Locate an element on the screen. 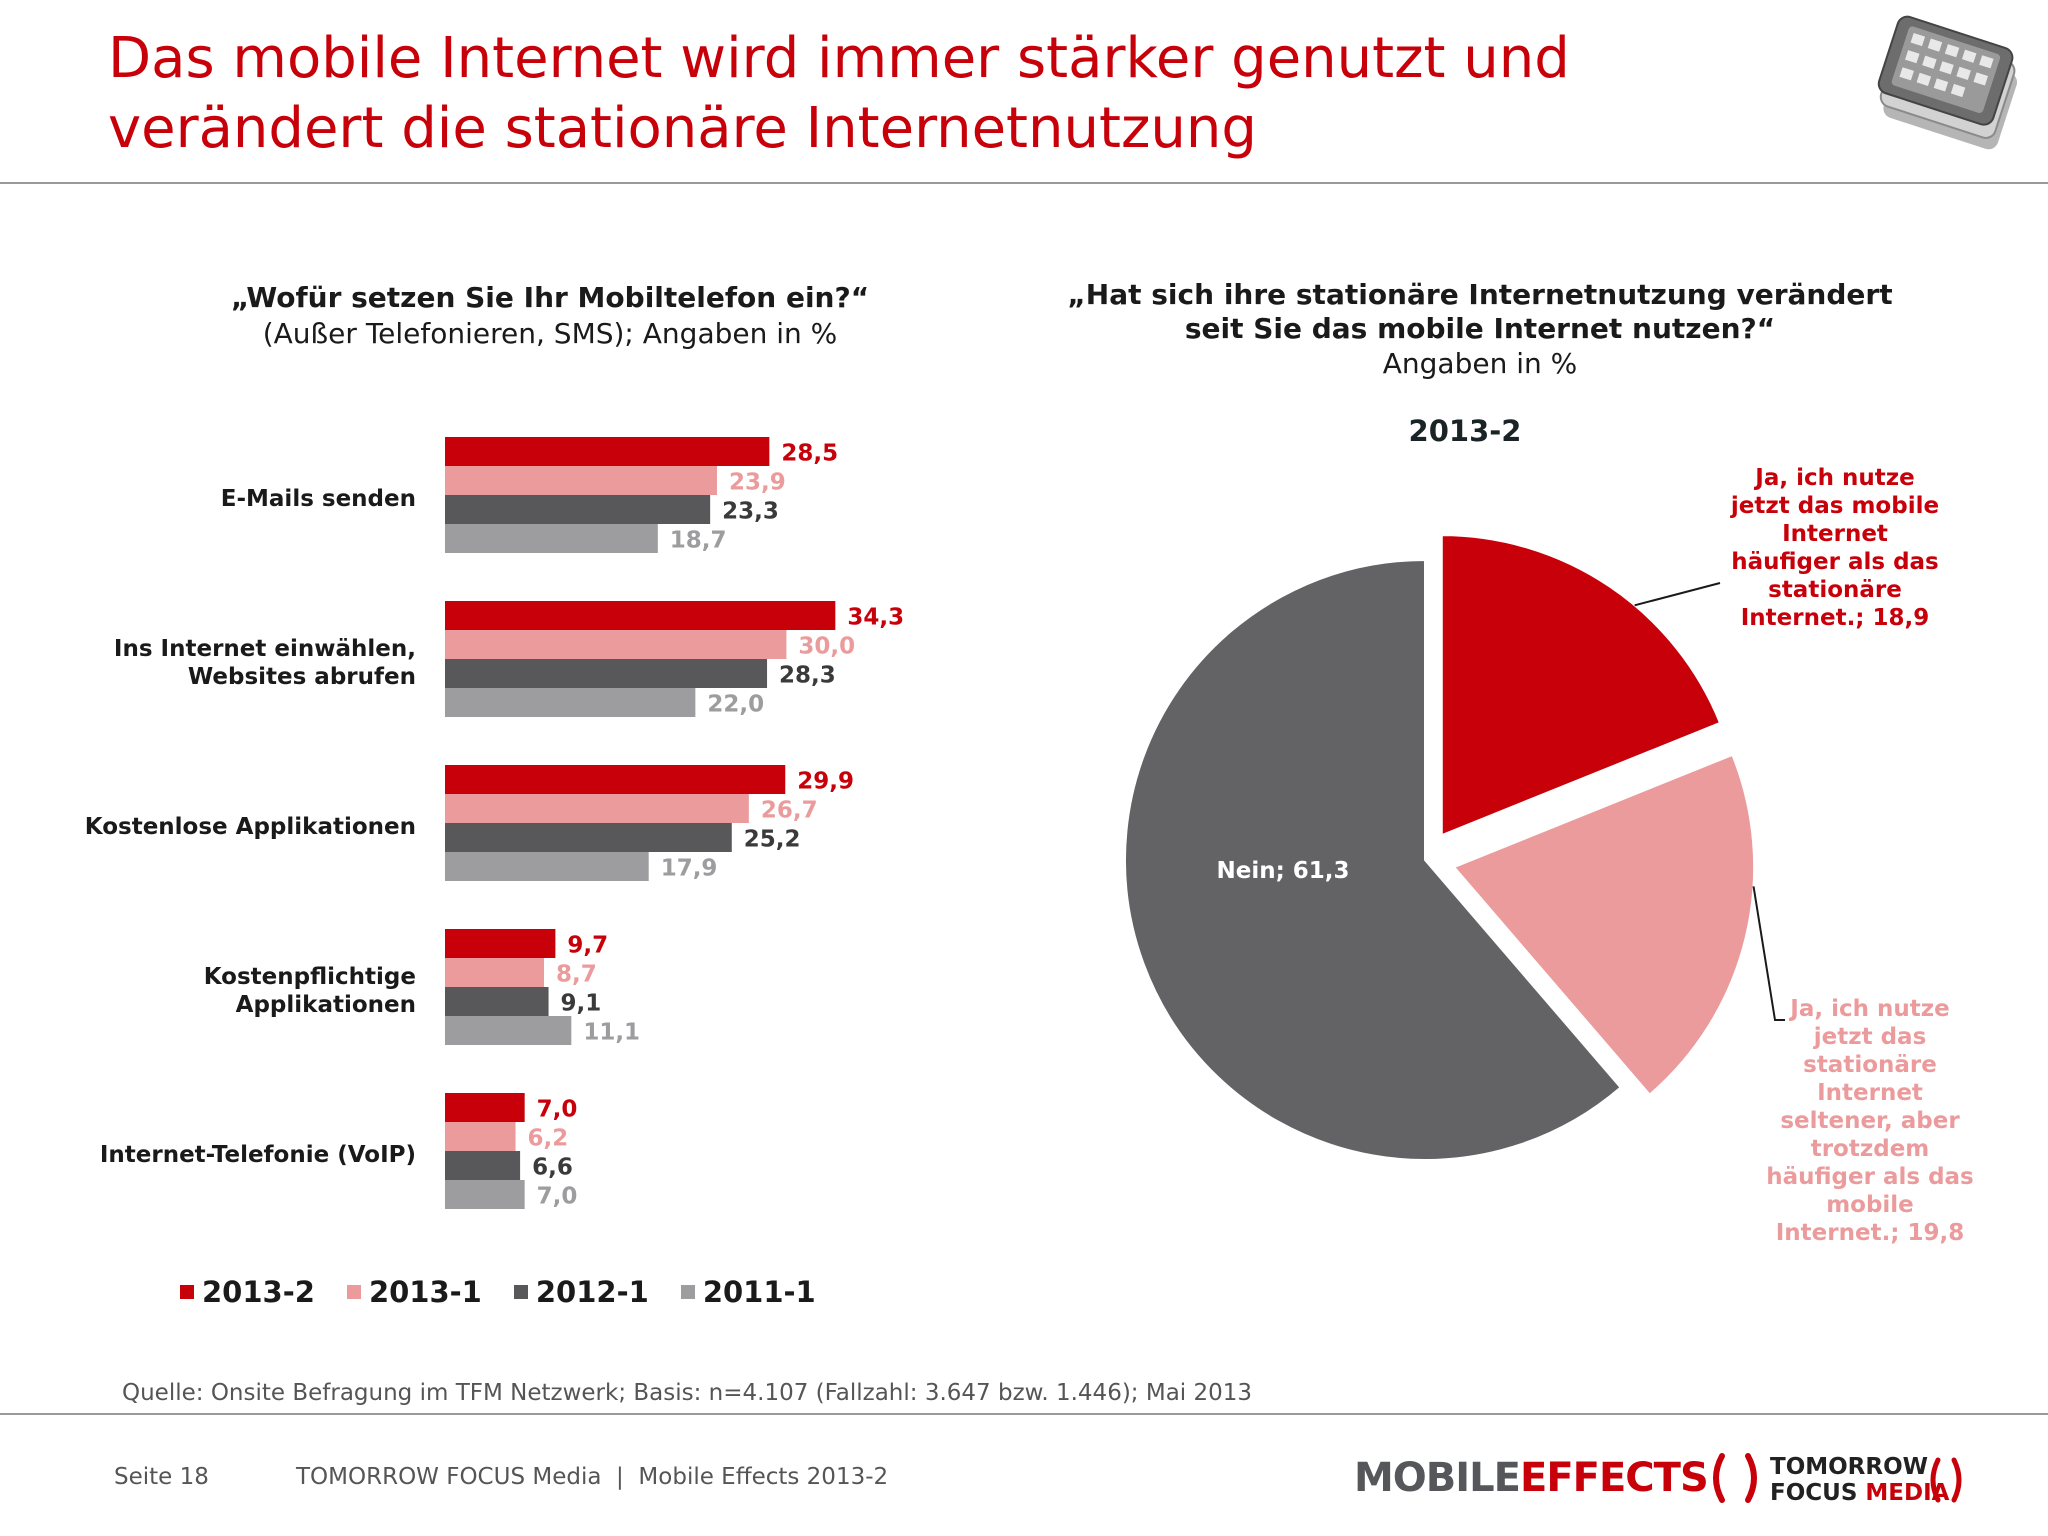 The image size is (2048, 1536). bar-chart-legend: 2013-2 2013-1 2012-1 2011-1 is located at coordinates (514, 1292).